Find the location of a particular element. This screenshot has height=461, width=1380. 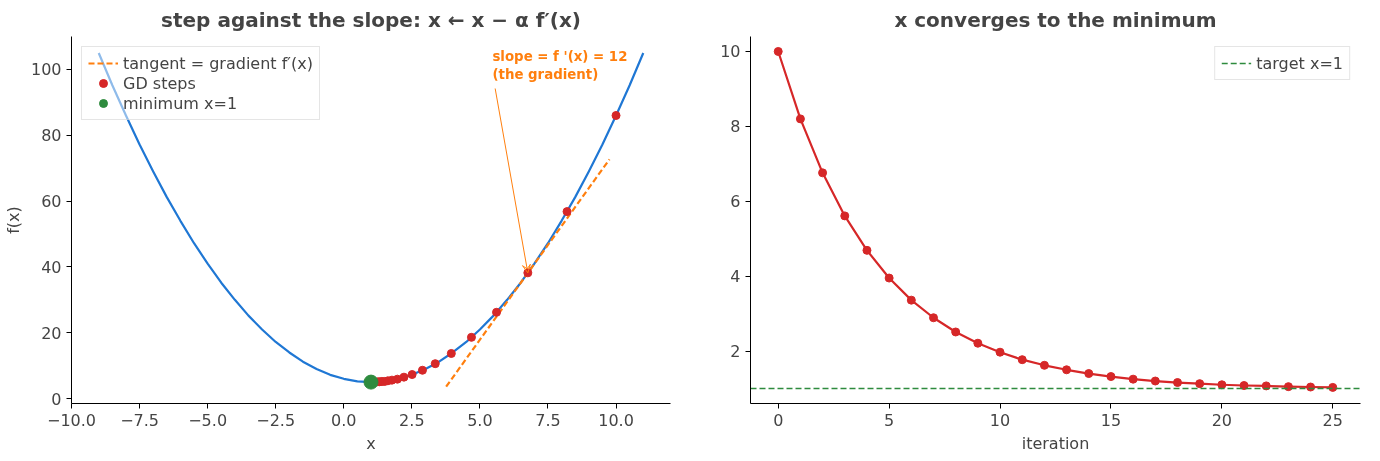

chart-title: step against the slope: x ← x − α f′(x) is located at coordinates (371, 19).